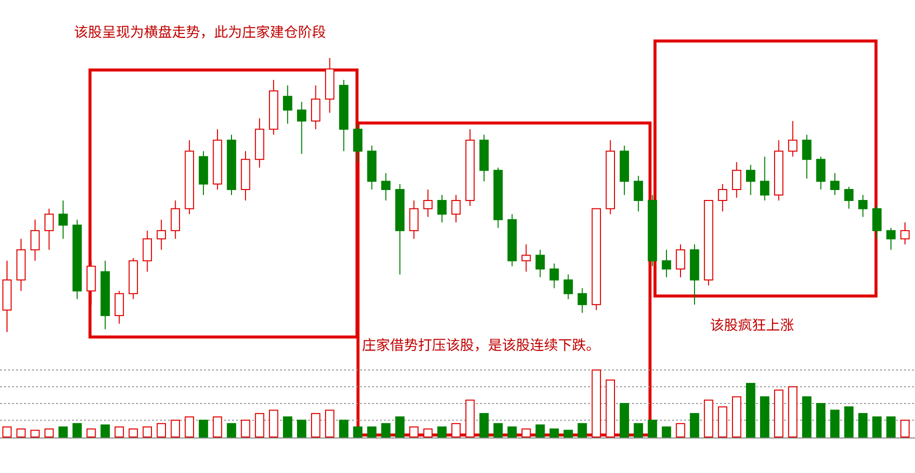 The height and width of the screenshot is (473, 915). I want to click on text: 该股呈现为横盘走势，此为庄家建仓阶段, so click(200, 32).